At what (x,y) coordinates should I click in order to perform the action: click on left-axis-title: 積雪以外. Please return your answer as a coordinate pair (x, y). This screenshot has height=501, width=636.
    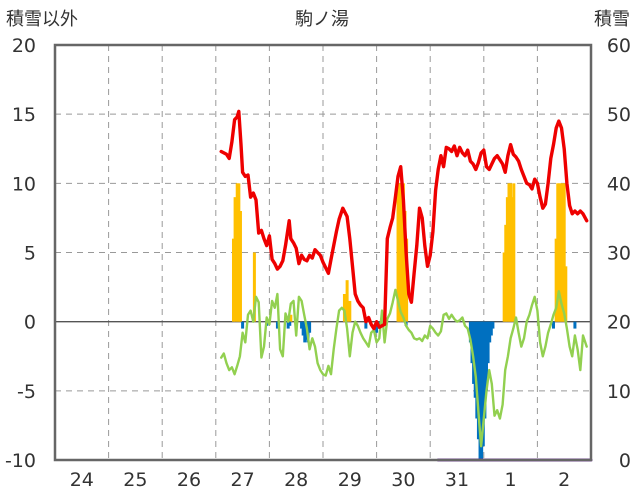
    Looking at the image, I should click on (42, 19).